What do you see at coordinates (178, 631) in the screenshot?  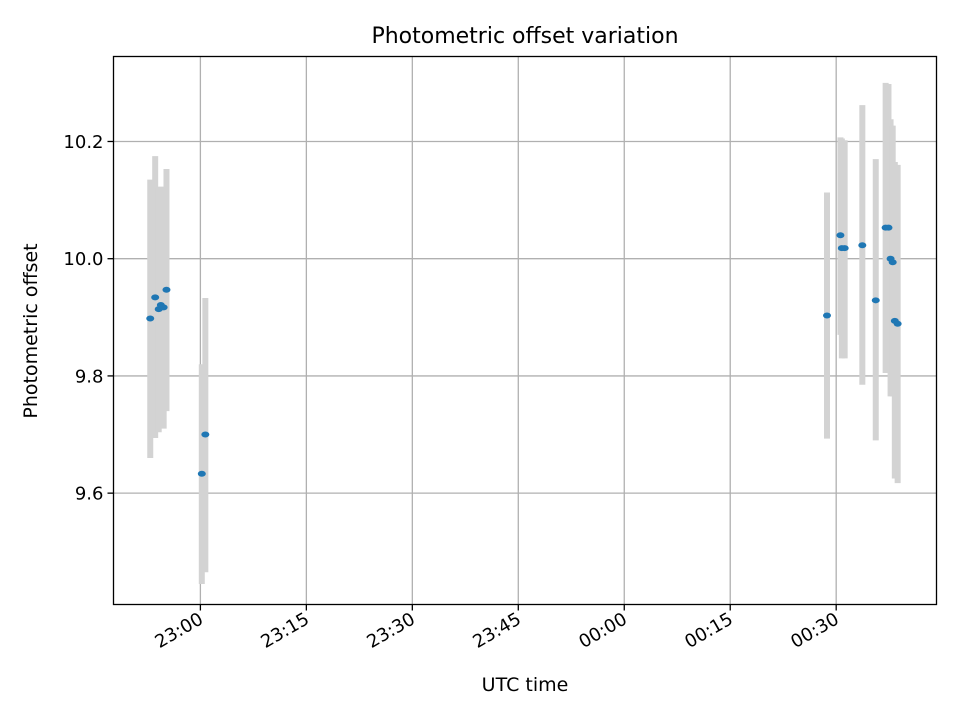 I see `x-tick-label: 23:00` at bounding box center [178, 631].